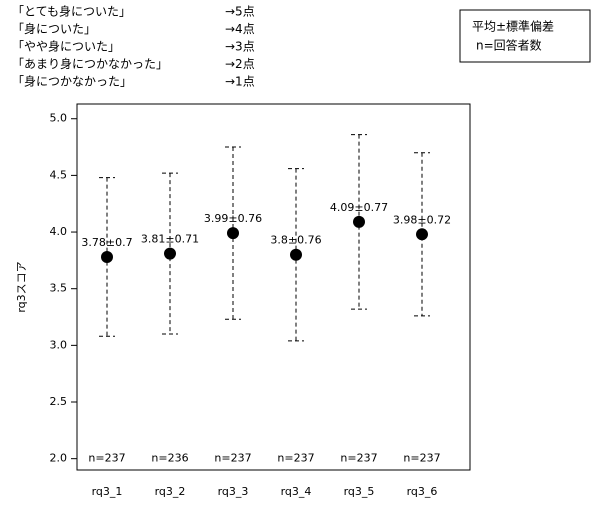  Describe the element at coordinates (107, 491) in the screenshot. I see `x-tick-label: rq3_1` at that location.